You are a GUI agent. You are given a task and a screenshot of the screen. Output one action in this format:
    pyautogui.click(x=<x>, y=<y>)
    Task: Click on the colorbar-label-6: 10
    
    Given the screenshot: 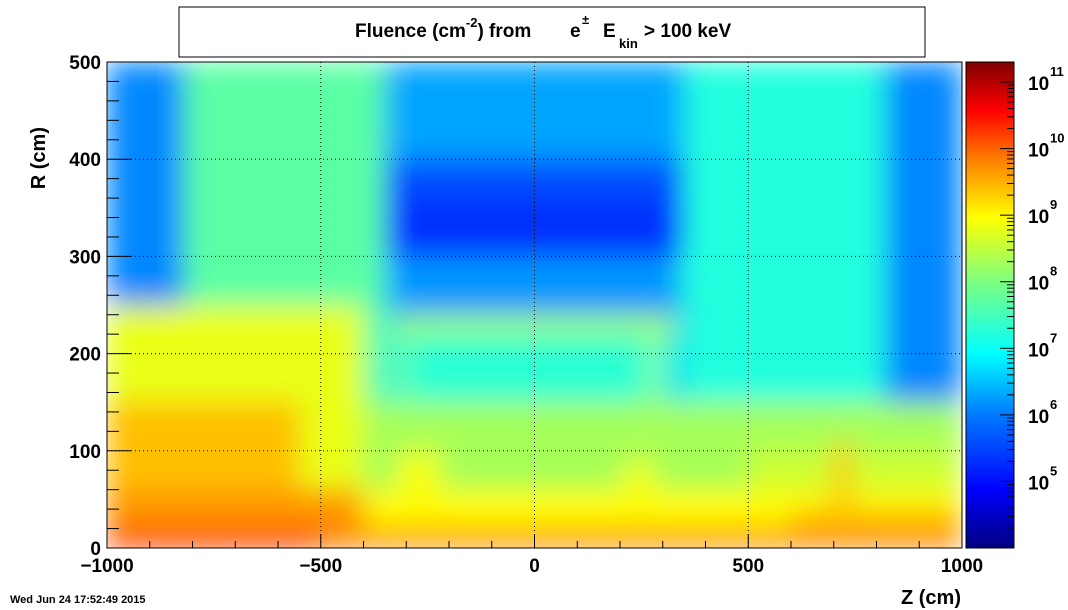 What is the action you would take?
    pyautogui.click(x=1038, y=84)
    